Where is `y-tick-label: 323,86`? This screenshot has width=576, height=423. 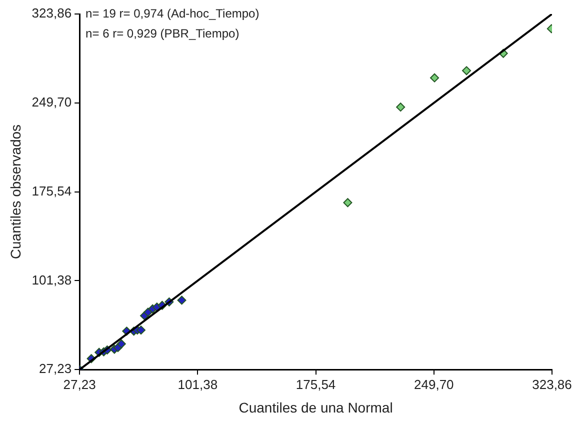
y-tick-label: 323,86 is located at coordinates (52, 13).